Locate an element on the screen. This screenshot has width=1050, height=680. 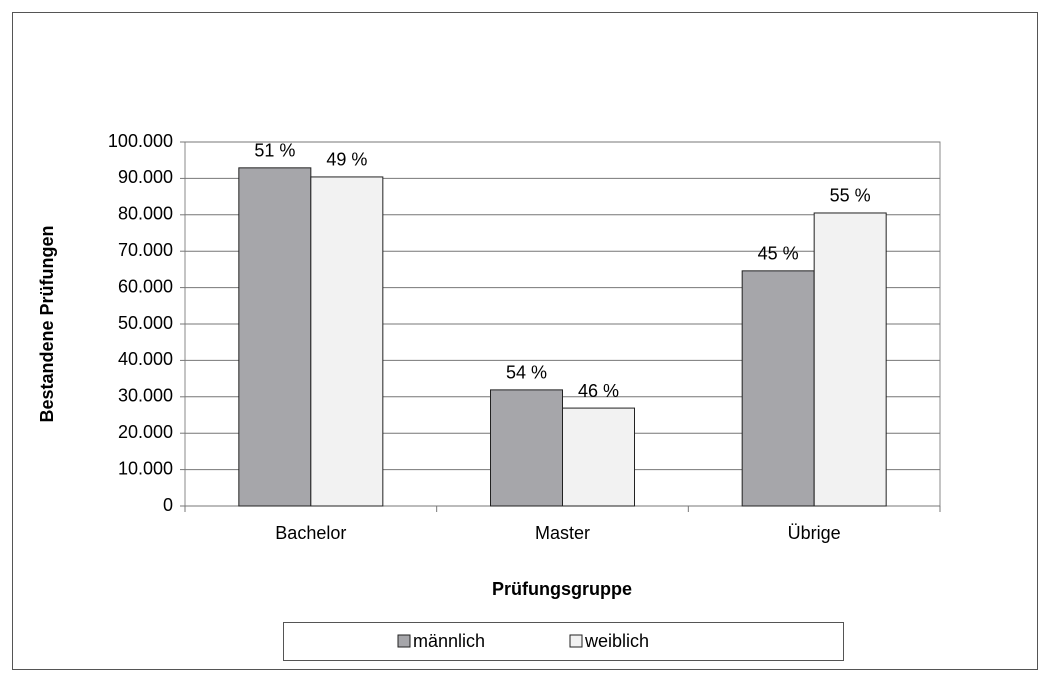
data-label: 51 % is located at coordinates (274, 151).